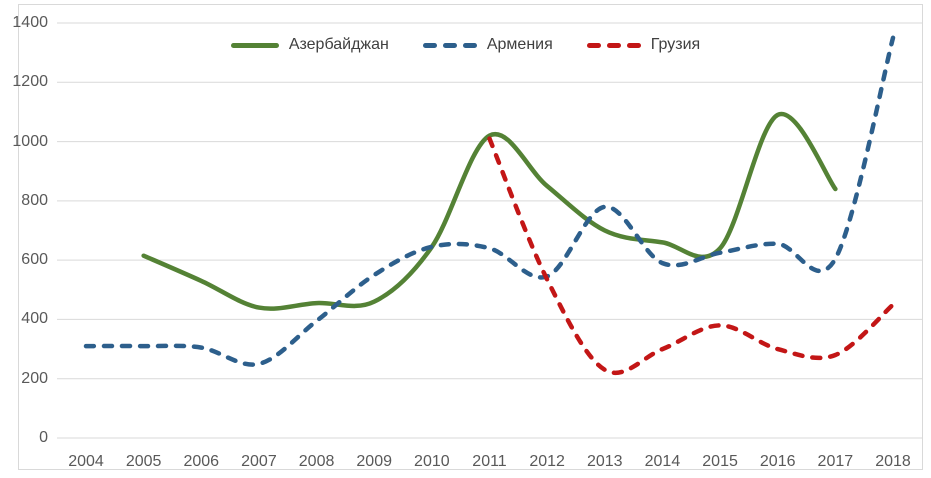 The image size is (931, 478). Describe the element at coordinates (643, 45) in the screenshot. I see `legend-item-georgia: Грузия` at that location.